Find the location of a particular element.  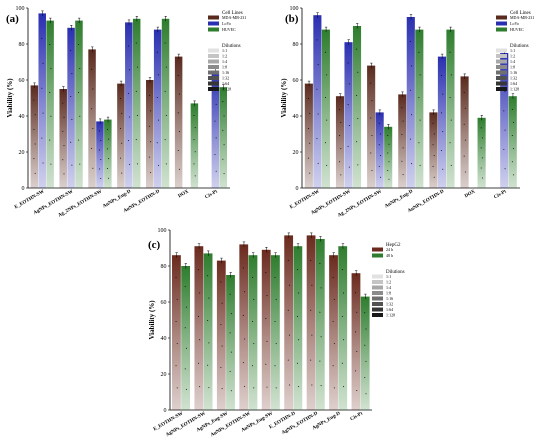

y-axis-title: Viability (%) is located at coordinates (152, 320).